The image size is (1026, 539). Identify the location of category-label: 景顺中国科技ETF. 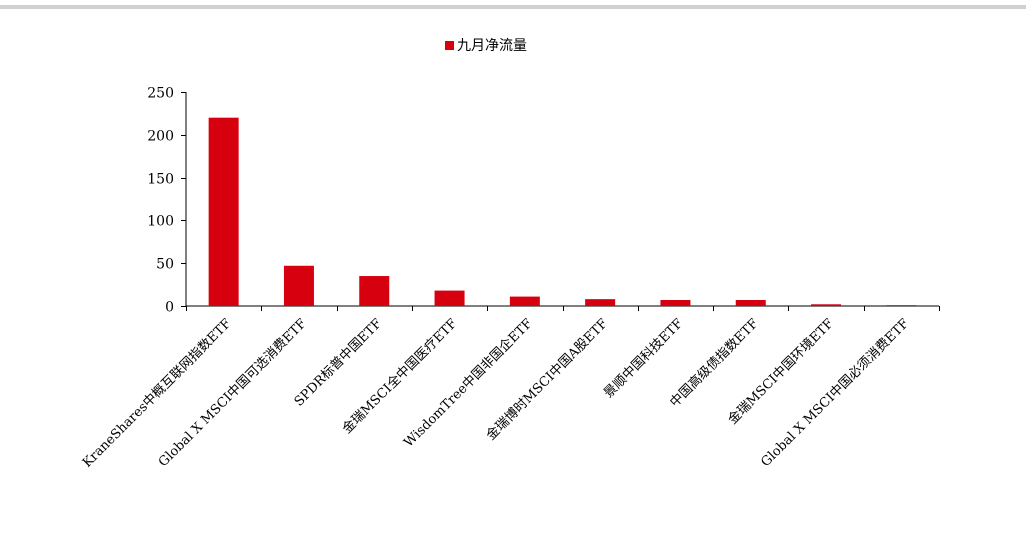
(643, 358).